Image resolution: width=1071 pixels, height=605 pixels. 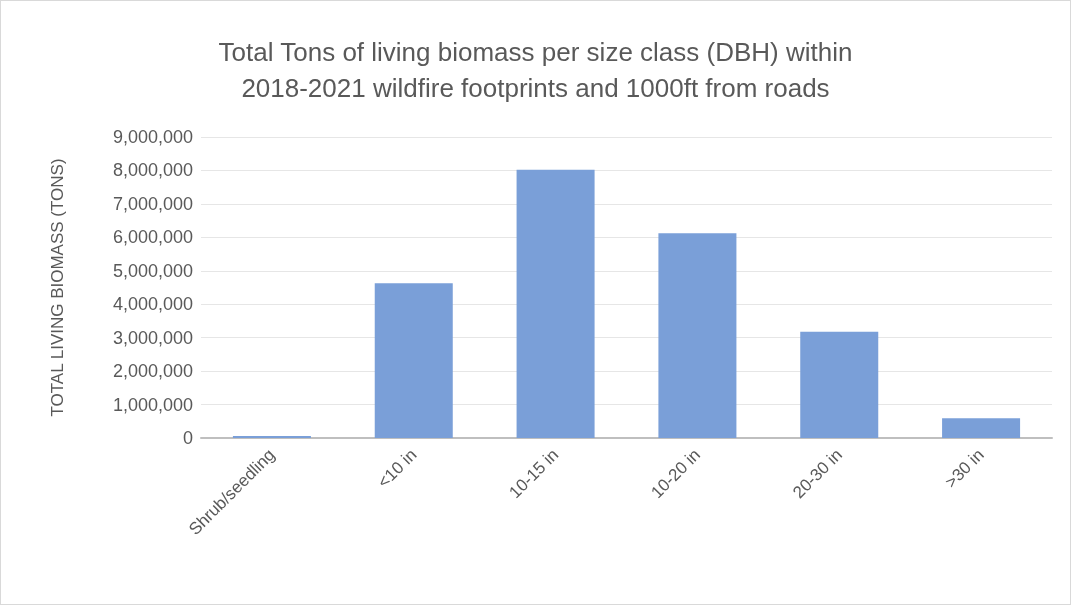 What do you see at coordinates (187, 438) in the screenshot?
I see `y-tick-label: 0` at bounding box center [187, 438].